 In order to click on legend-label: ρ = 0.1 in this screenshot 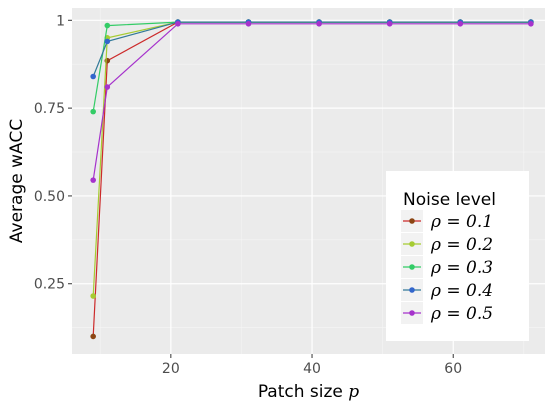, I will do `click(461, 222)`.